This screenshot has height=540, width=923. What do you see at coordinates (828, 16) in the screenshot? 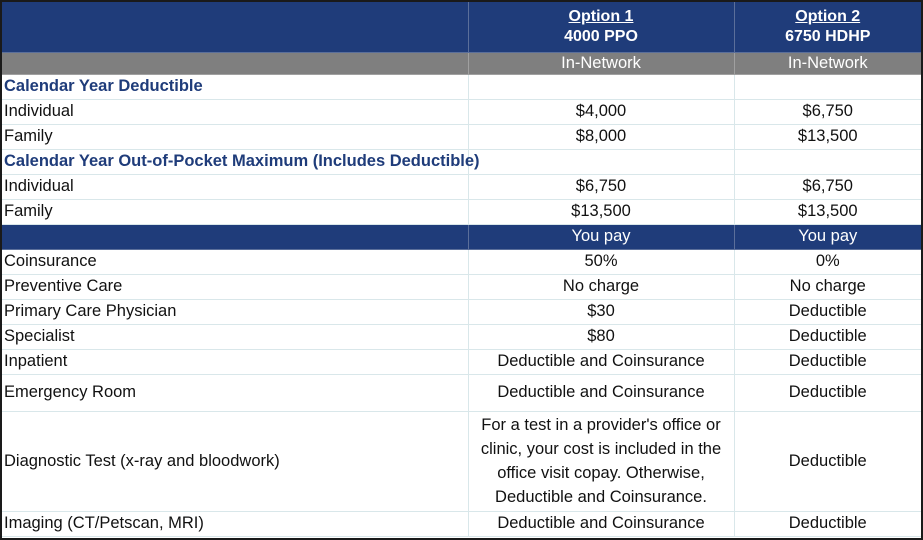
I see `option2-title: Option 2` at bounding box center [828, 16].